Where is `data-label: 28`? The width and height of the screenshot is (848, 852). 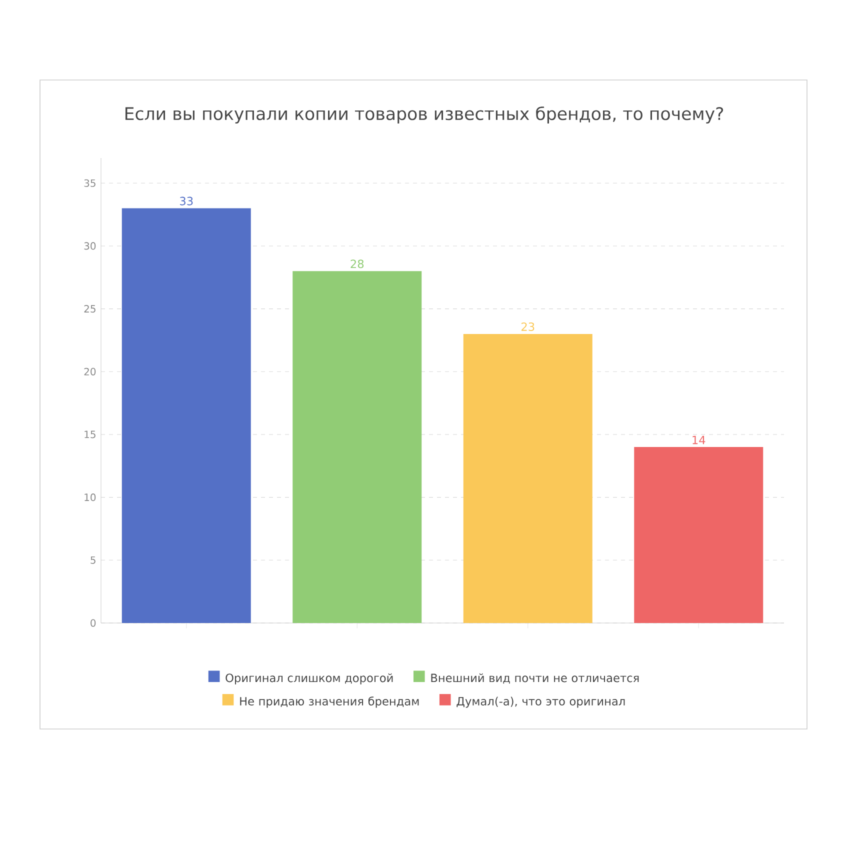 data-label: 28 is located at coordinates (357, 264).